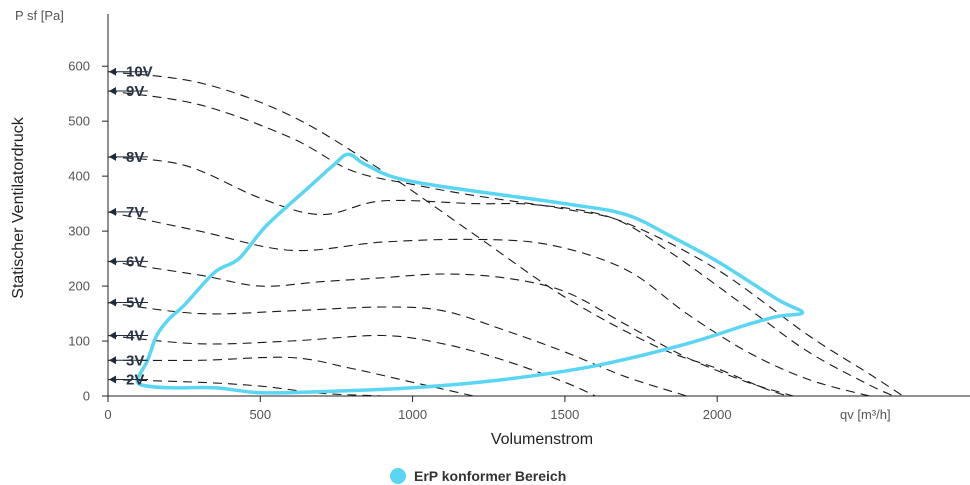 The height and width of the screenshot is (485, 970). Describe the element at coordinates (139, 72) in the screenshot. I see `voltage-label-text: 10V` at that location.